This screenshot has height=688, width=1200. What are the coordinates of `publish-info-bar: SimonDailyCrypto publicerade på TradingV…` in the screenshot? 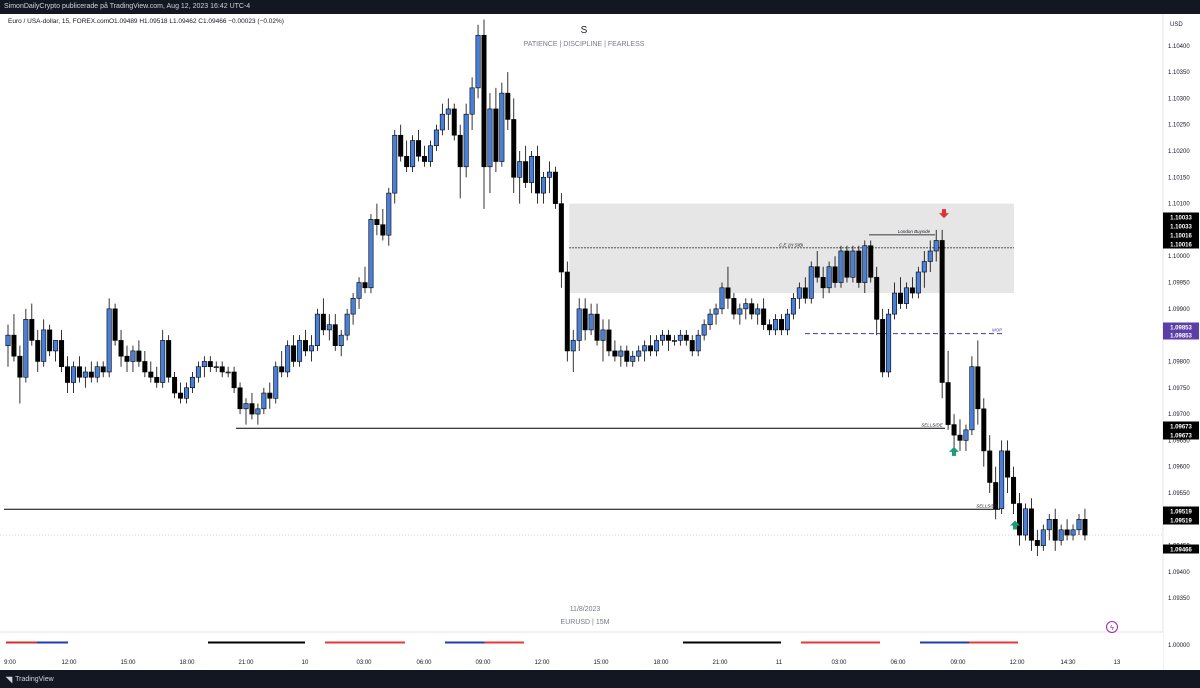 It's located at (600, 7).